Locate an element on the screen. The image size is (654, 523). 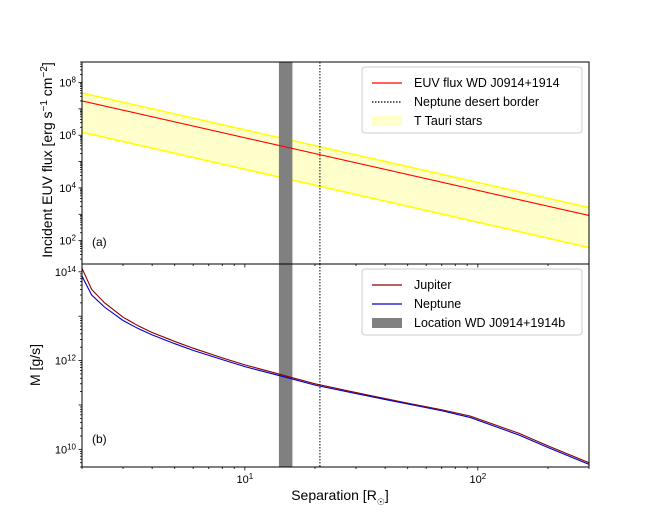
legend-label: T Tauri stars is located at coordinates (448, 121).